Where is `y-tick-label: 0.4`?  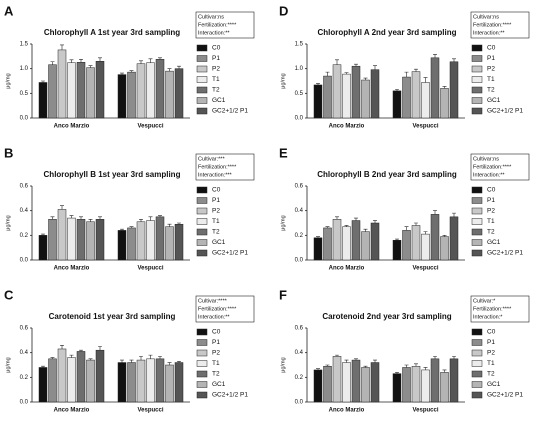
y-tick-label: 0.4 is located at coordinates (299, 353).